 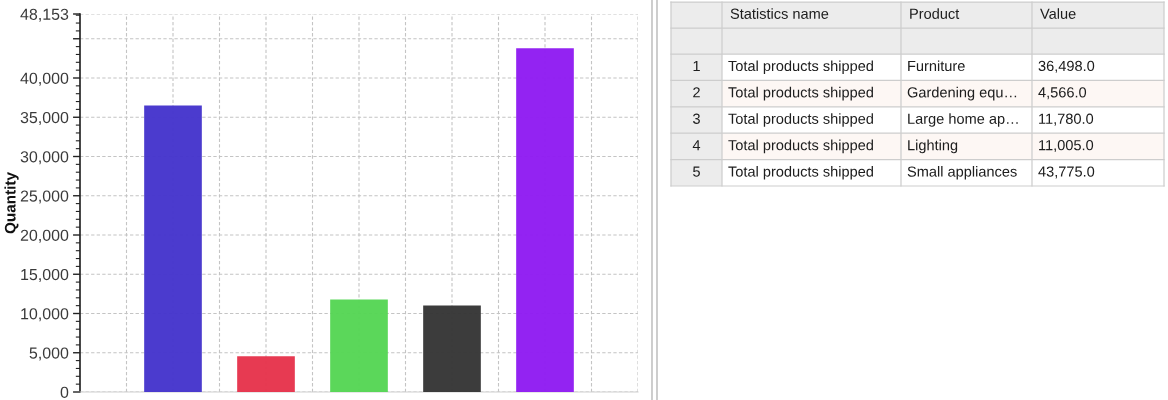 What do you see at coordinates (44, 236) in the screenshot?
I see `y-tick-label: 20,000` at bounding box center [44, 236].